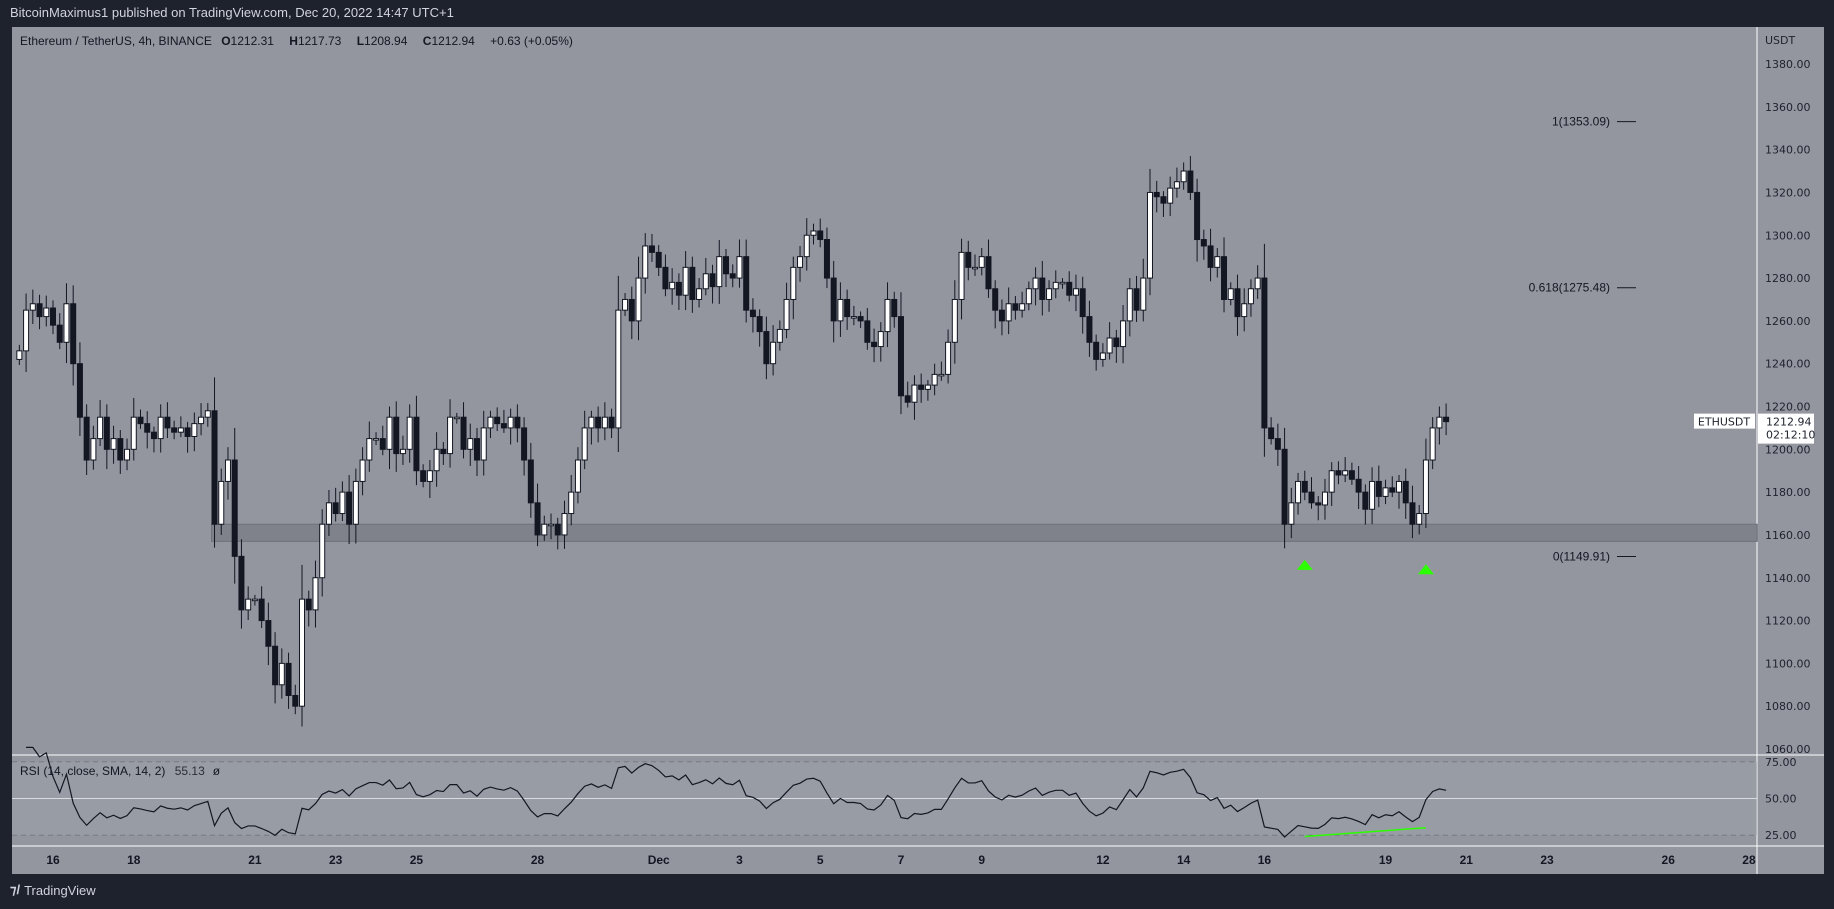  What do you see at coordinates (382, 41) in the screenshot?
I see `ohlc-low: L1208.94` at bounding box center [382, 41].